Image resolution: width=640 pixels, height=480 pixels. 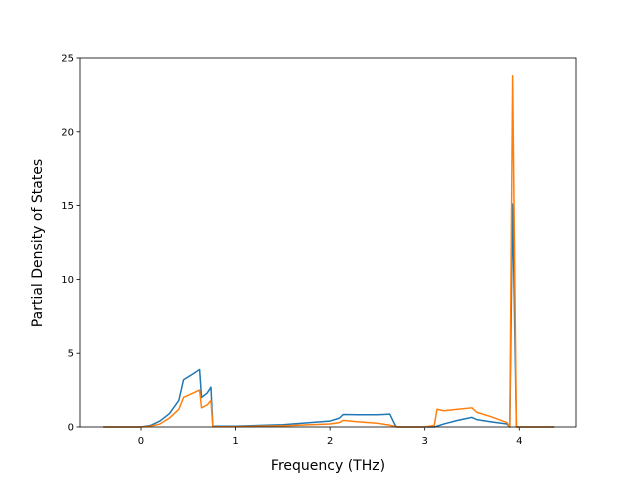 What do you see at coordinates (71, 428) in the screenshot?
I see `y-tick-label: 0` at bounding box center [71, 428].